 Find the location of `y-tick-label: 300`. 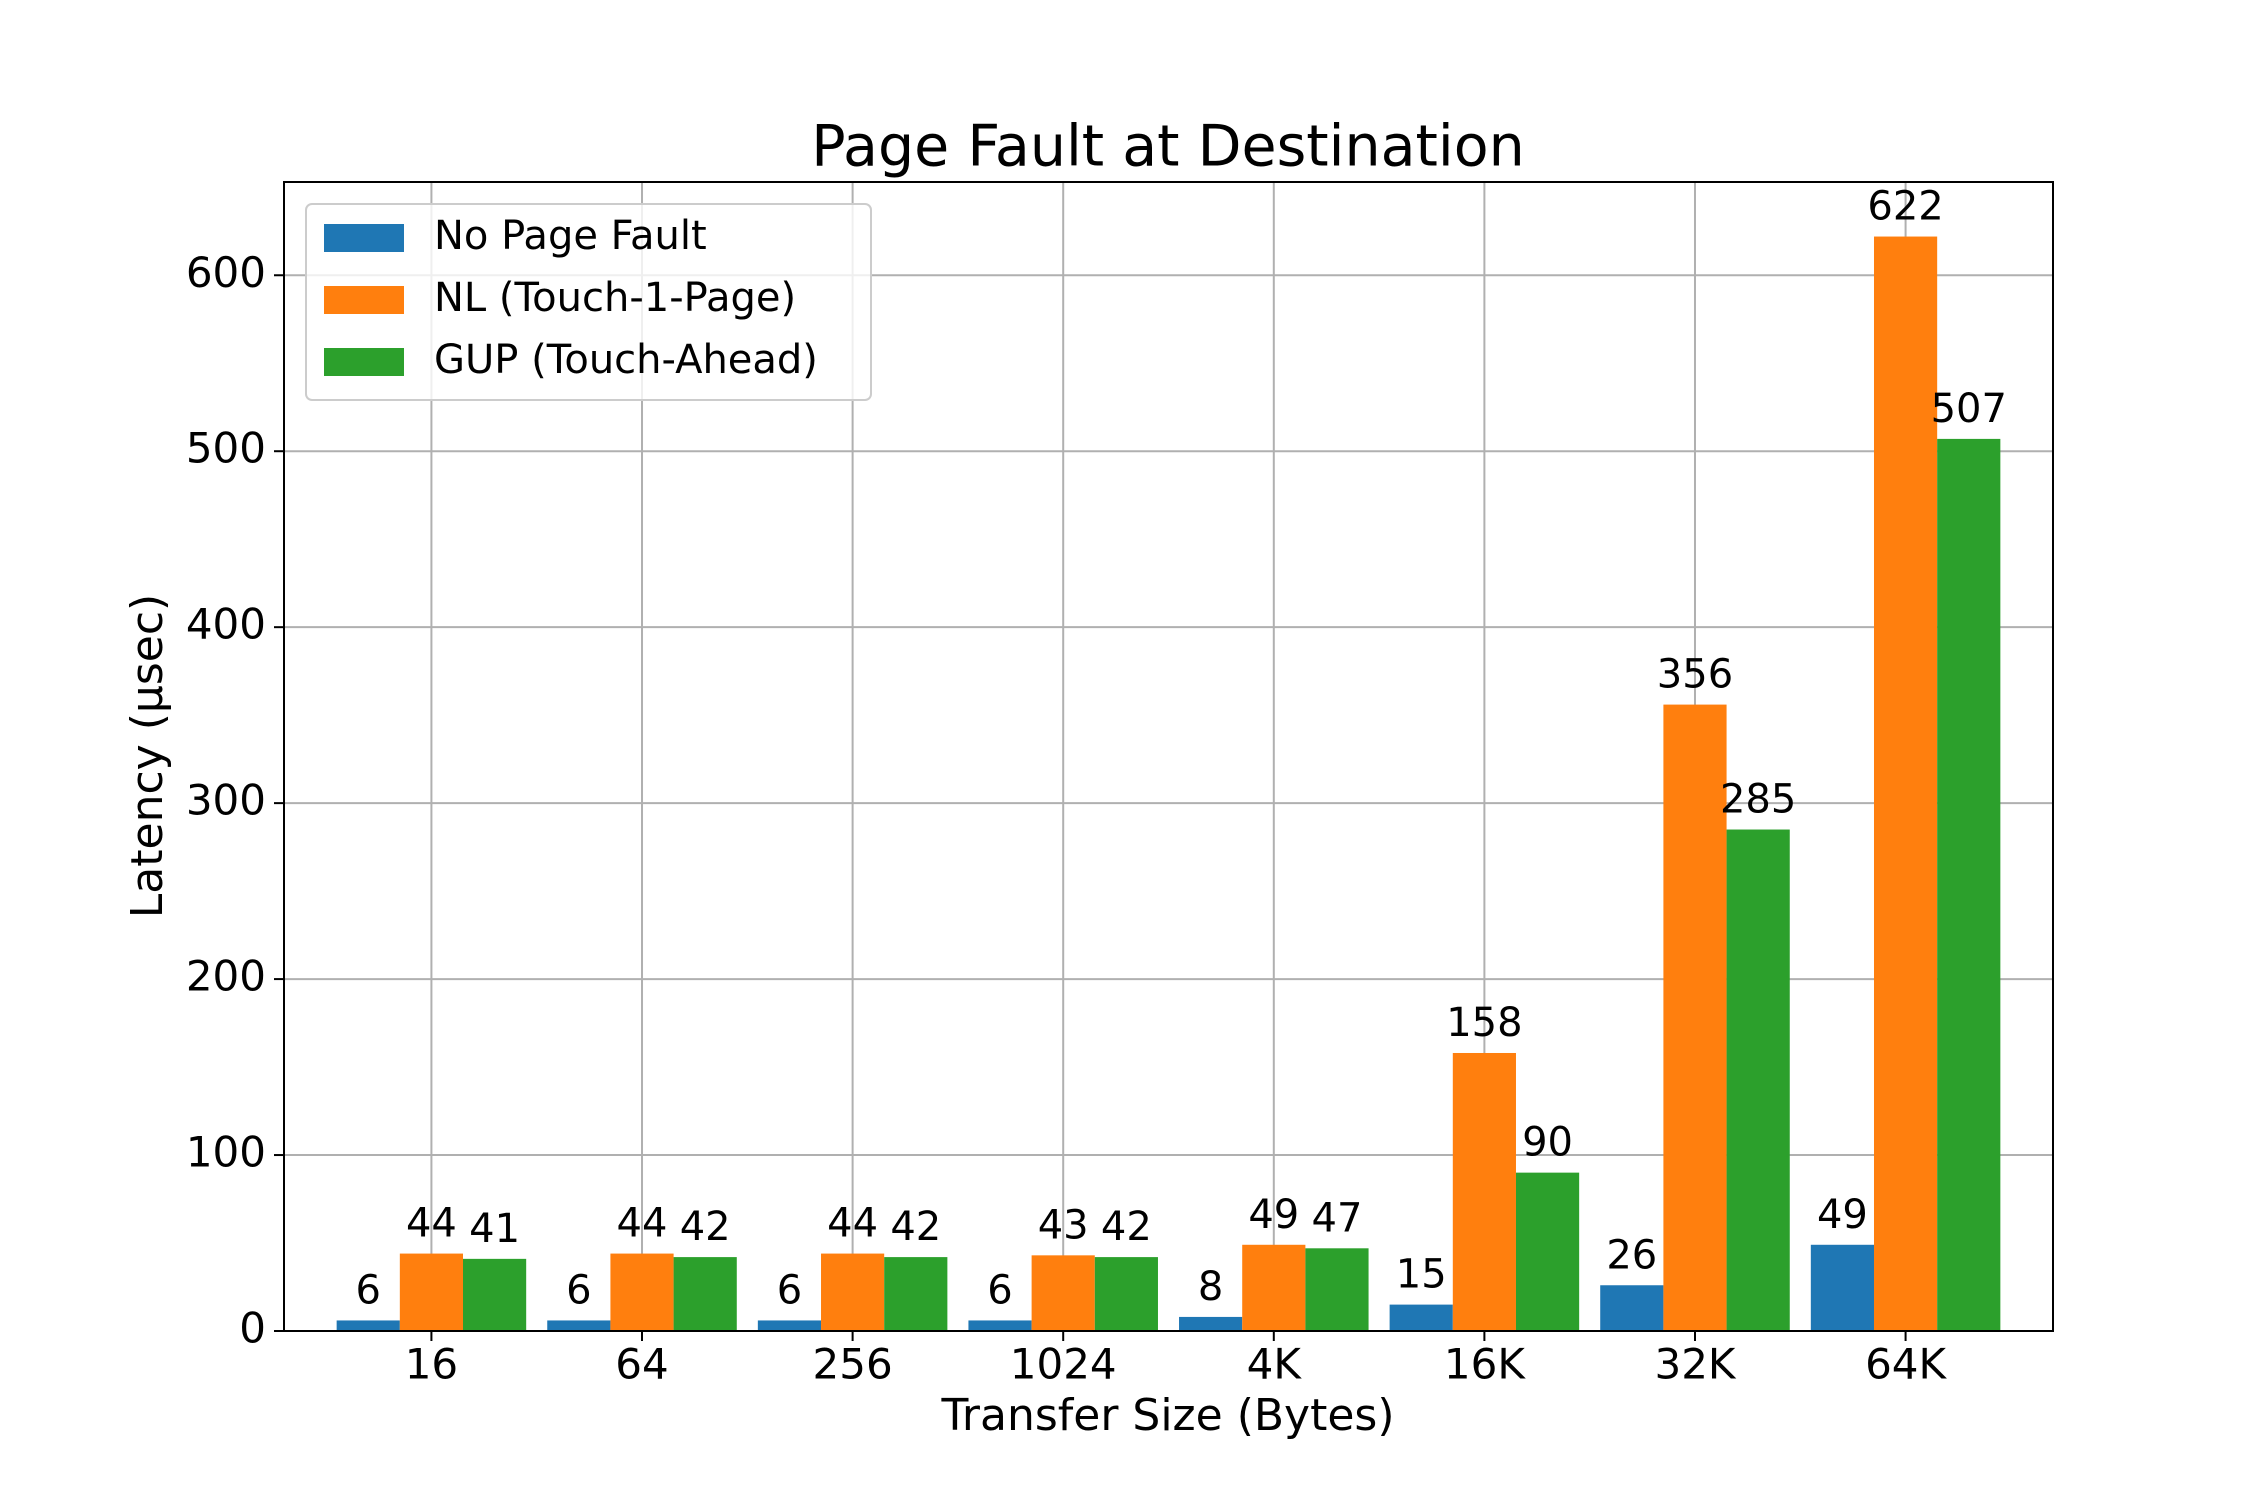

y-tick-label: 300 is located at coordinates (226, 800).